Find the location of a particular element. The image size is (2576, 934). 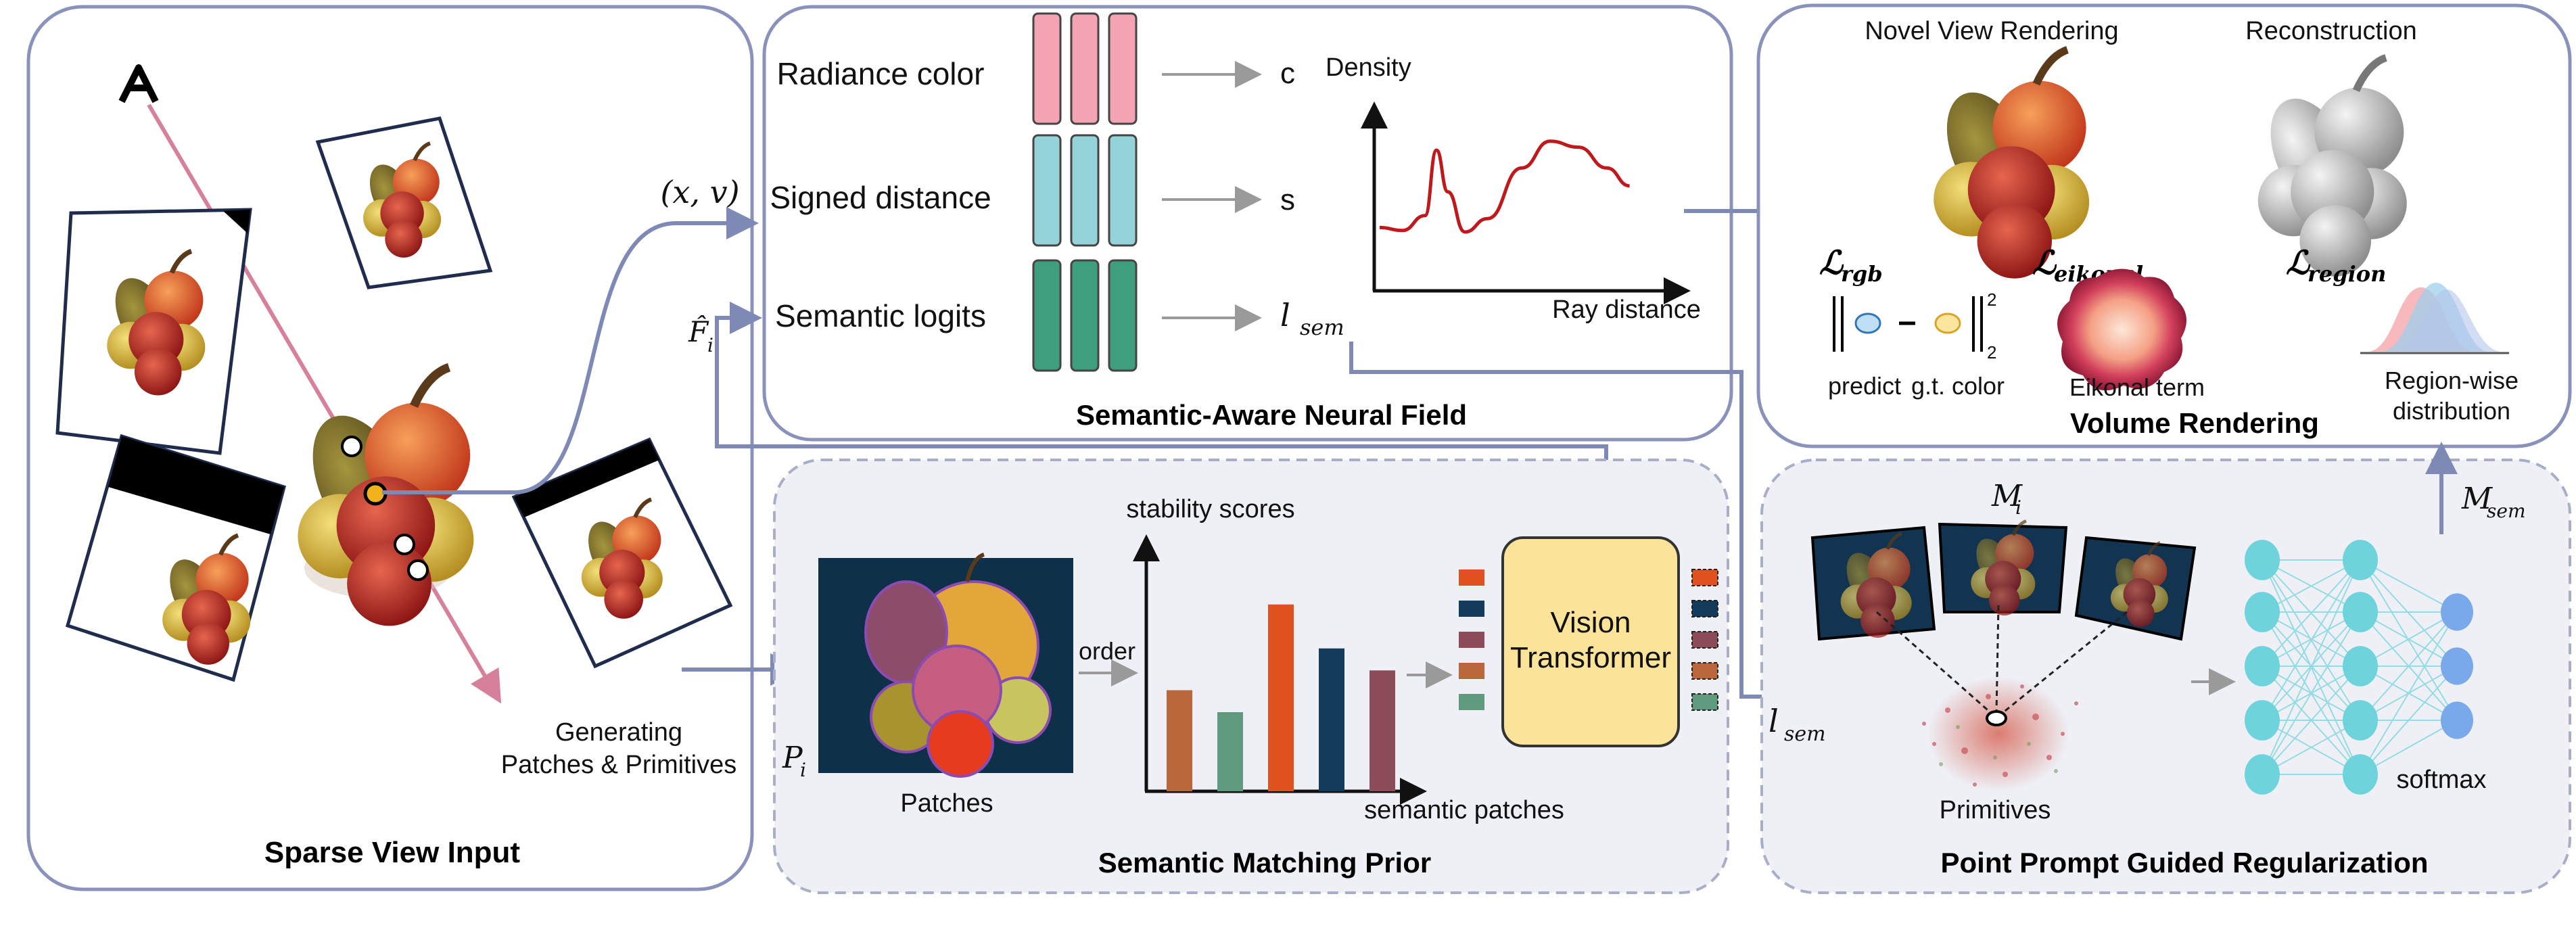

output-l-sub: sem is located at coordinates (1322, 327).